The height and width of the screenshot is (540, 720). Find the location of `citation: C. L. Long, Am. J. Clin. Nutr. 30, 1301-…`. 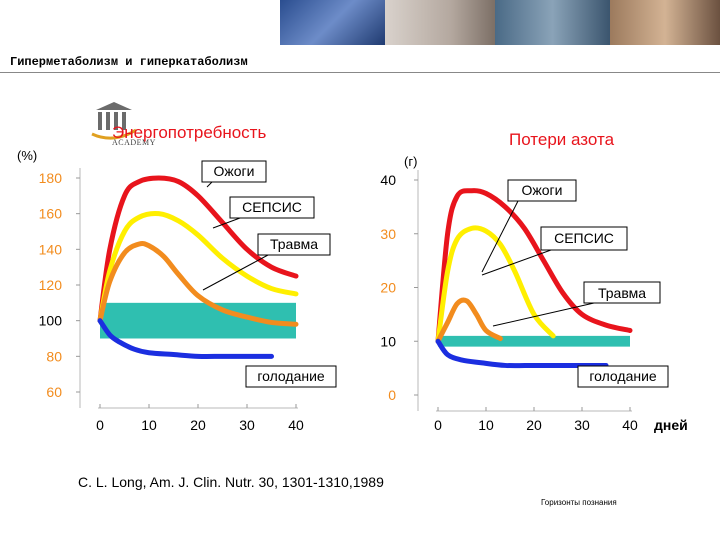

citation: C. L. Long, Am. J. Clin. Nutr. 30, 1301-… is located at coordinates (231, 482).